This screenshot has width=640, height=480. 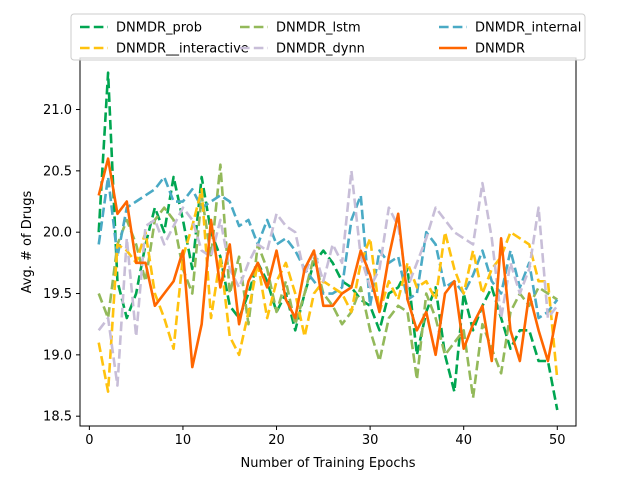 What do you see at coordinates (57, 417) in the screenshot?
I see `y-tick-label: 18.5` at bounding box center [57, 417].